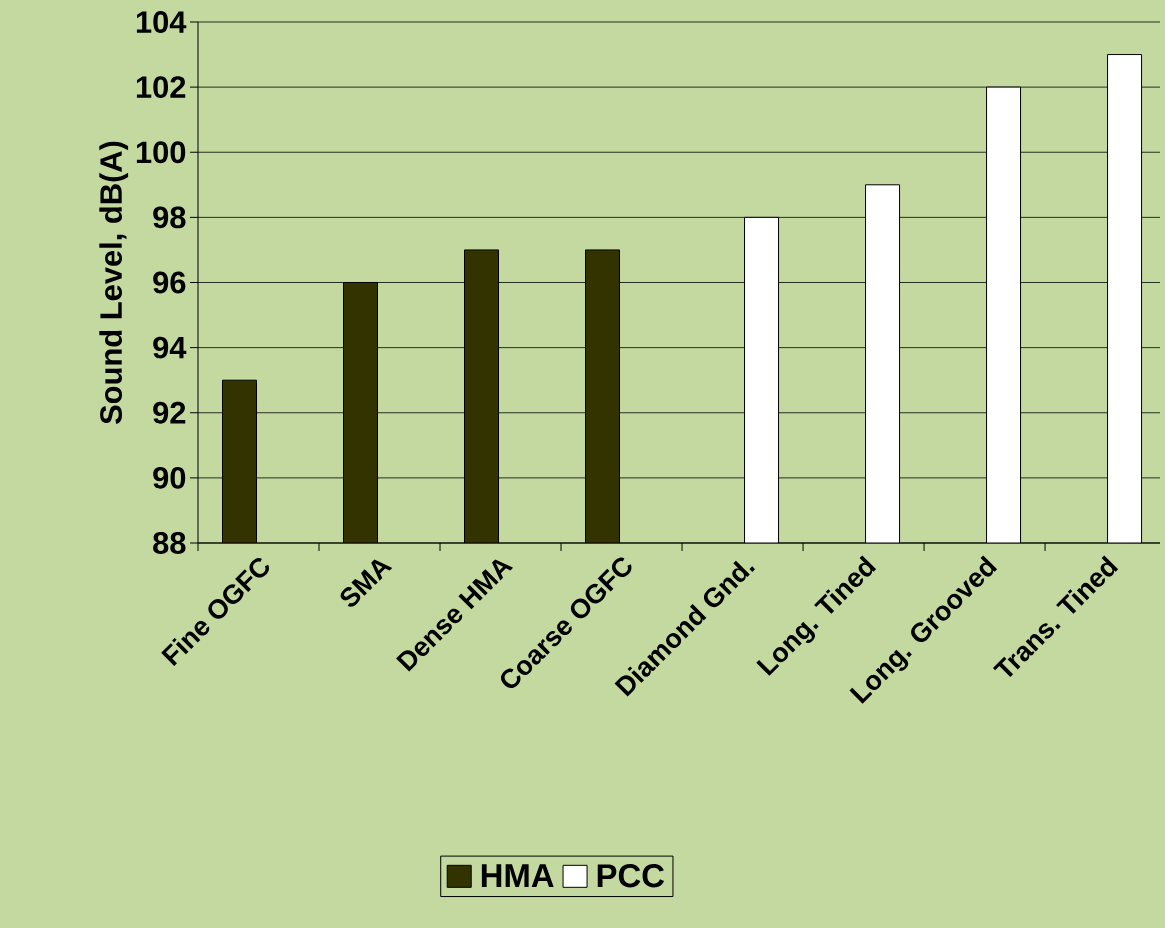  Describe the element at coordinates (170, 347) in the screenshot. I see `y-tick-label: 94` at that location.